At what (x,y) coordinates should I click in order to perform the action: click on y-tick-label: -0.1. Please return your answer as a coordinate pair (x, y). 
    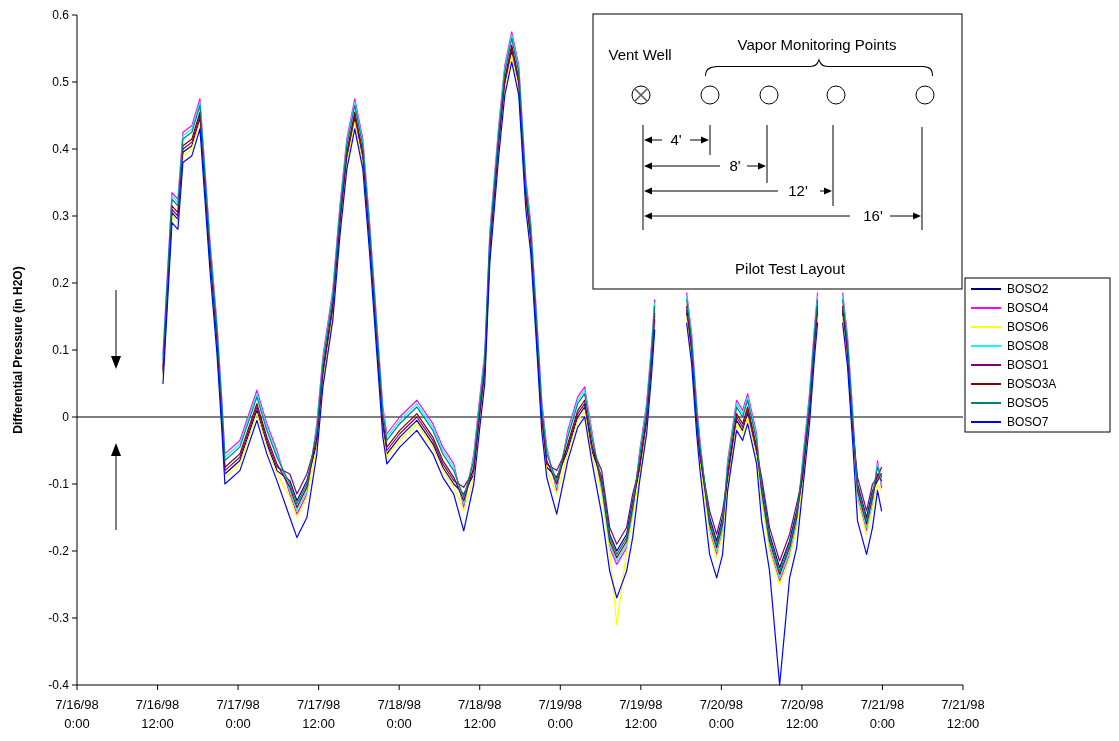
    Looking at the image, I should click on (59, 484).